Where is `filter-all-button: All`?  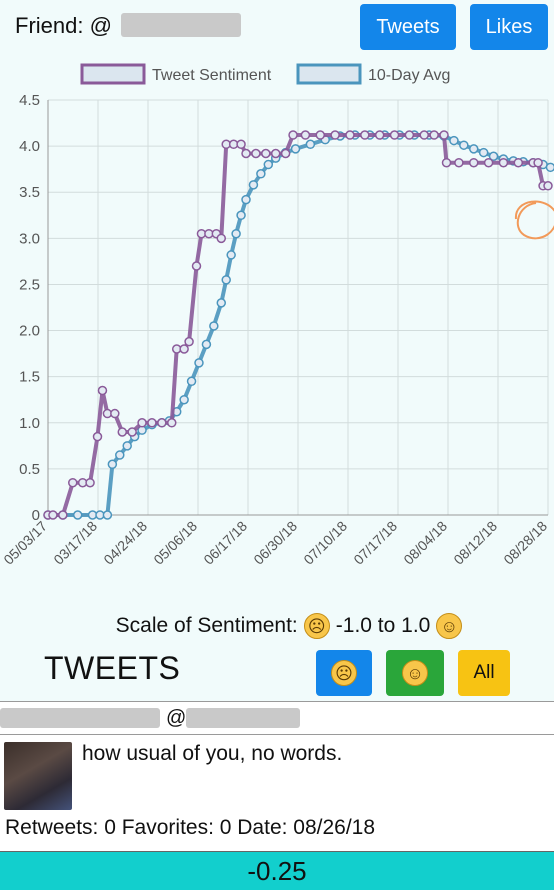
filter-all-button: All is located at coordinates (484, 673).